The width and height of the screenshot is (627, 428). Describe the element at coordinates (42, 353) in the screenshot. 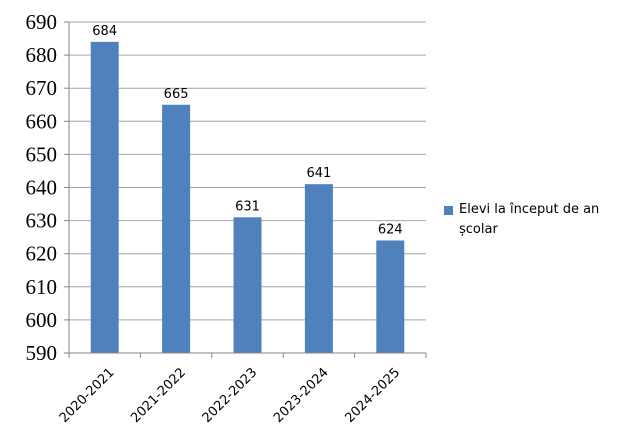

I see `y-tick-label: 590` at that location.